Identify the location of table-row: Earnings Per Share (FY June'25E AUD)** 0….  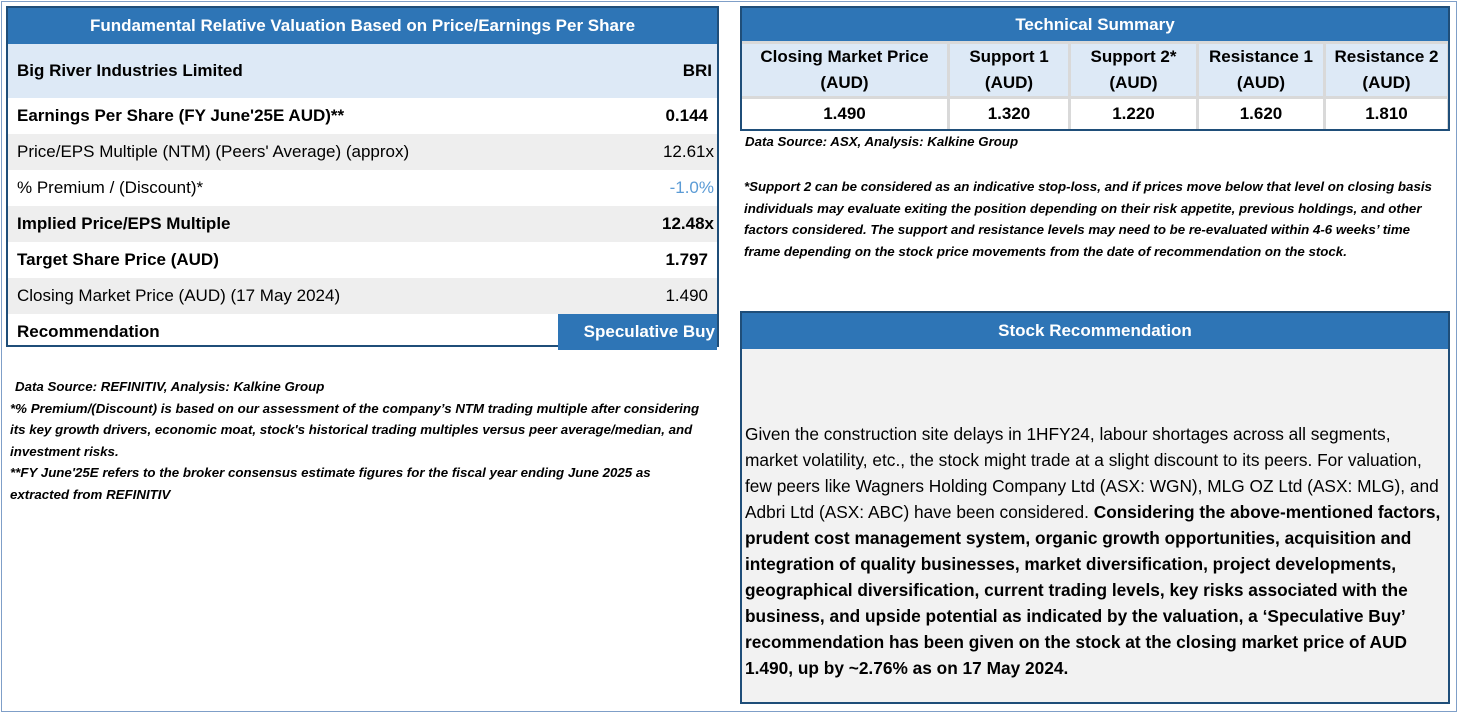
(362, 116).